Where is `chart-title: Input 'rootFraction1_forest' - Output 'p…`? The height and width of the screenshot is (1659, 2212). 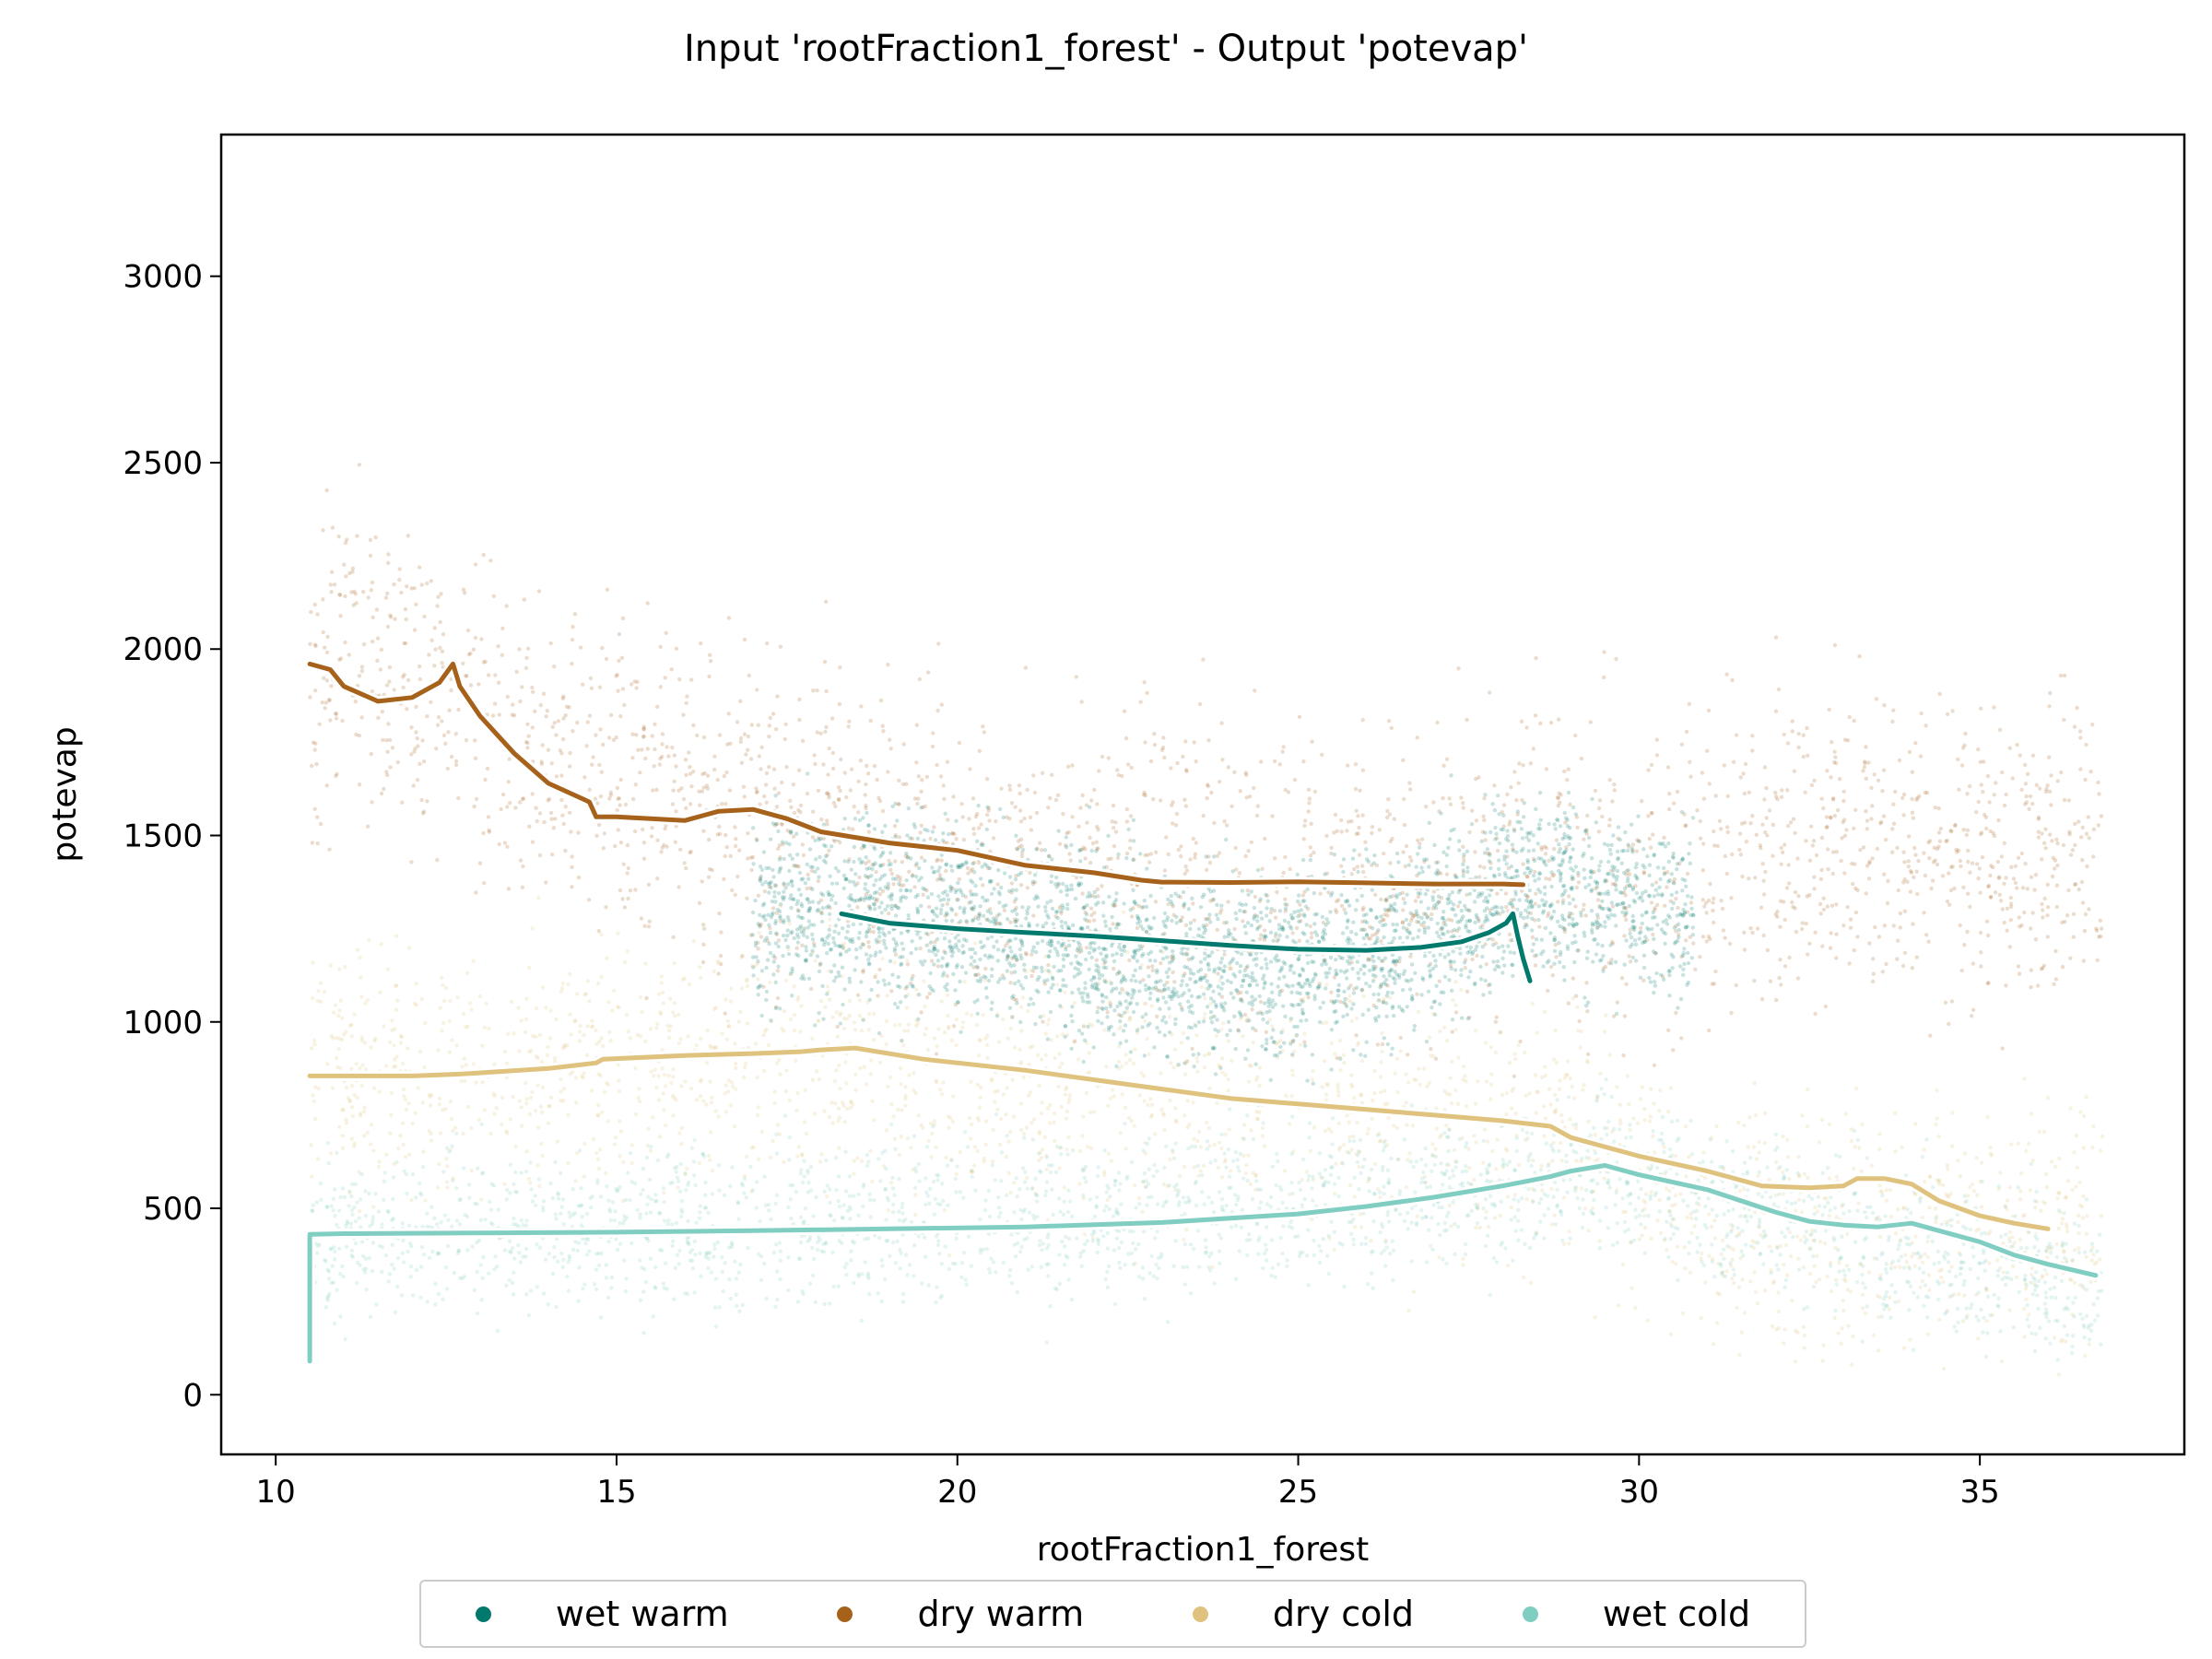
chart-title: Input 'rootFraction1_forest' - Output 'p… is located at coordinates (1106, 49).